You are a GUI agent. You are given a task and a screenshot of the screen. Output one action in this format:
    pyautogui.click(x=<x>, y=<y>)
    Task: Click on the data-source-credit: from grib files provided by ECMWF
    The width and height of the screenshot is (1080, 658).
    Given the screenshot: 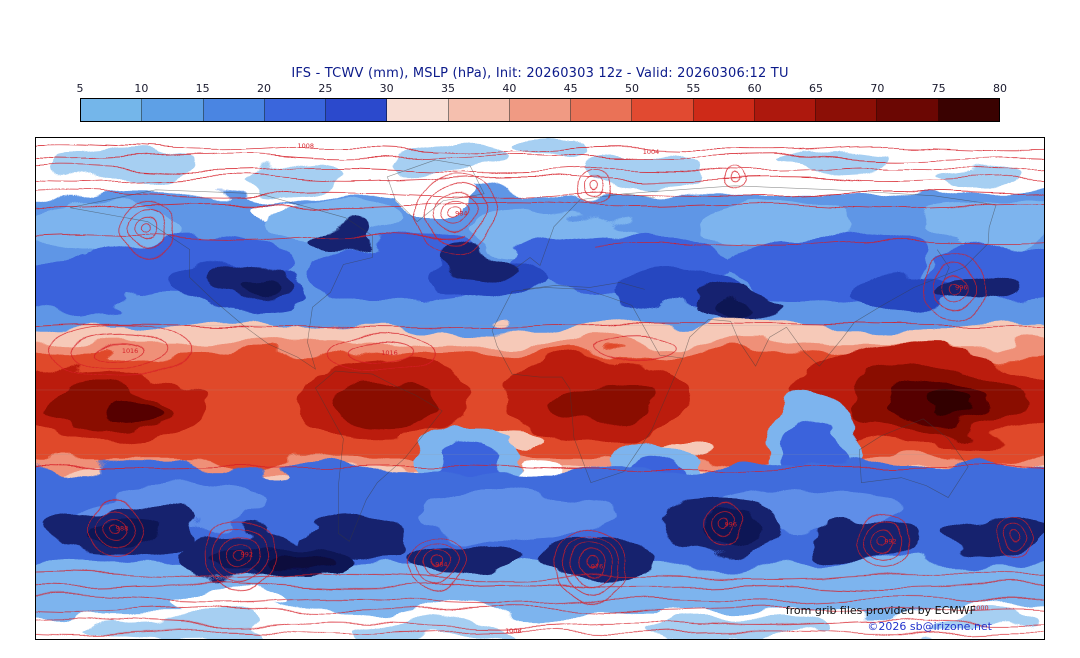 What is the action you would take?
    pyautogui.click(x=880, y=610)
    